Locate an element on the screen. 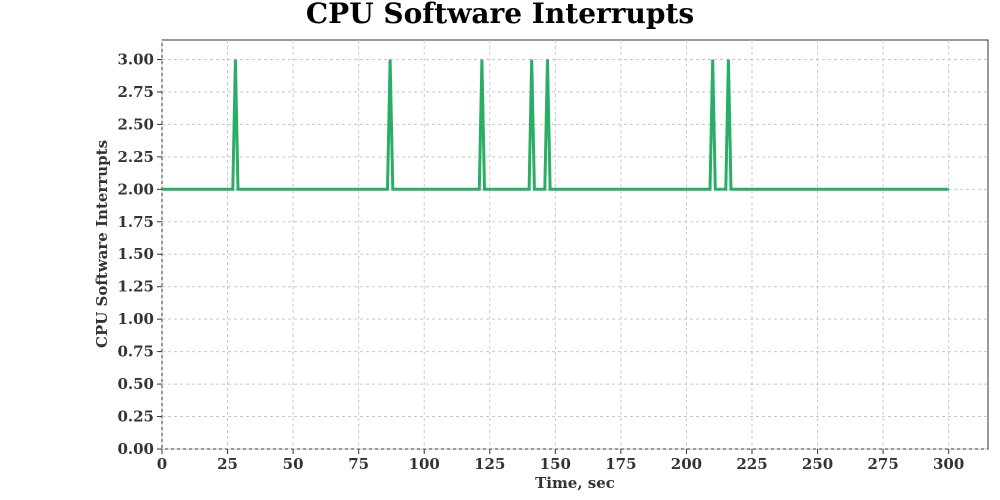  x-tick-label: 0 is located at coordinates (162, 464).